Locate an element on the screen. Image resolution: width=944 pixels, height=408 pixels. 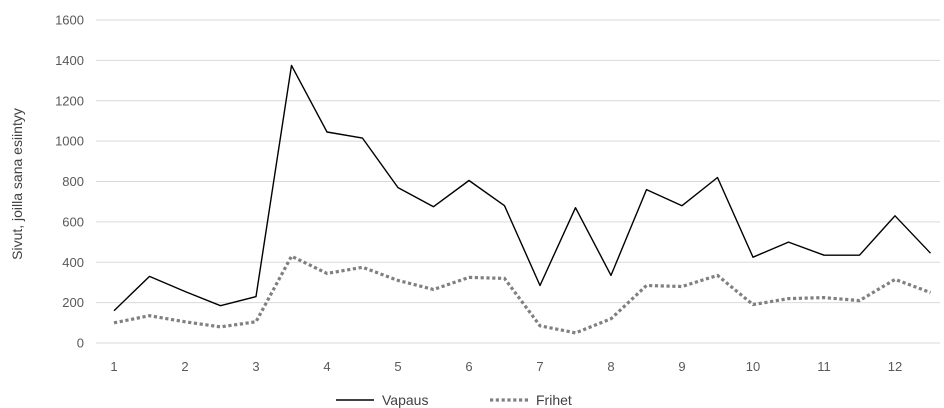
x-tick-label: 7 is located at coordinates (539, 366).